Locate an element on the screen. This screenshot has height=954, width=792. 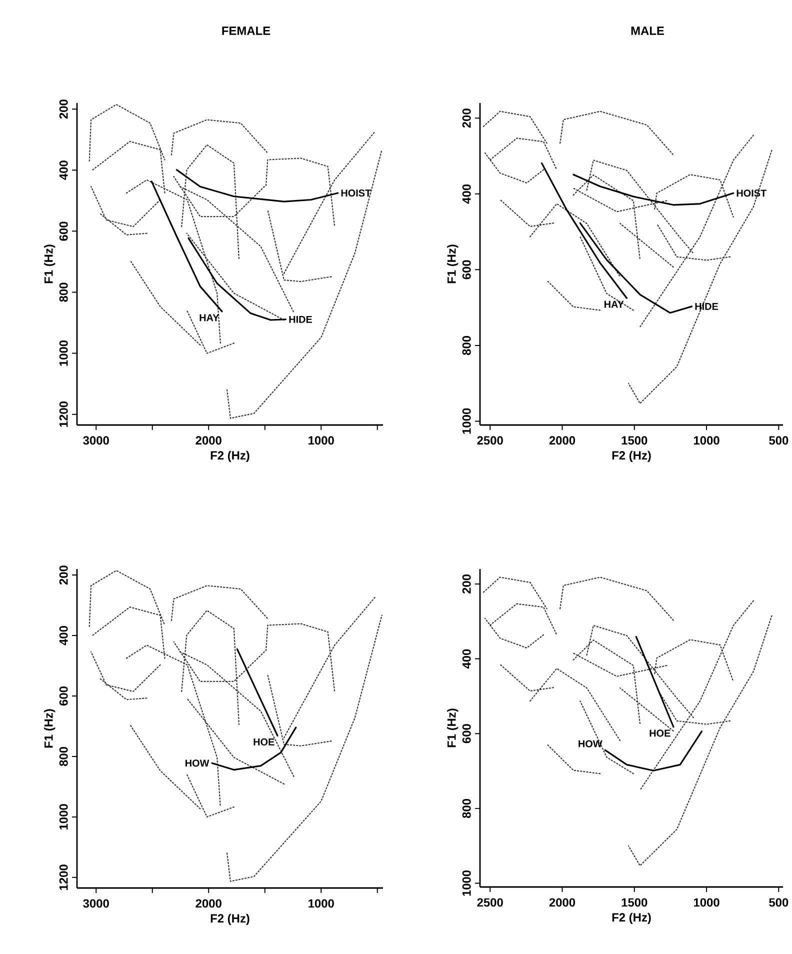
chart-title: MALE is located at coordinates (647, 30).